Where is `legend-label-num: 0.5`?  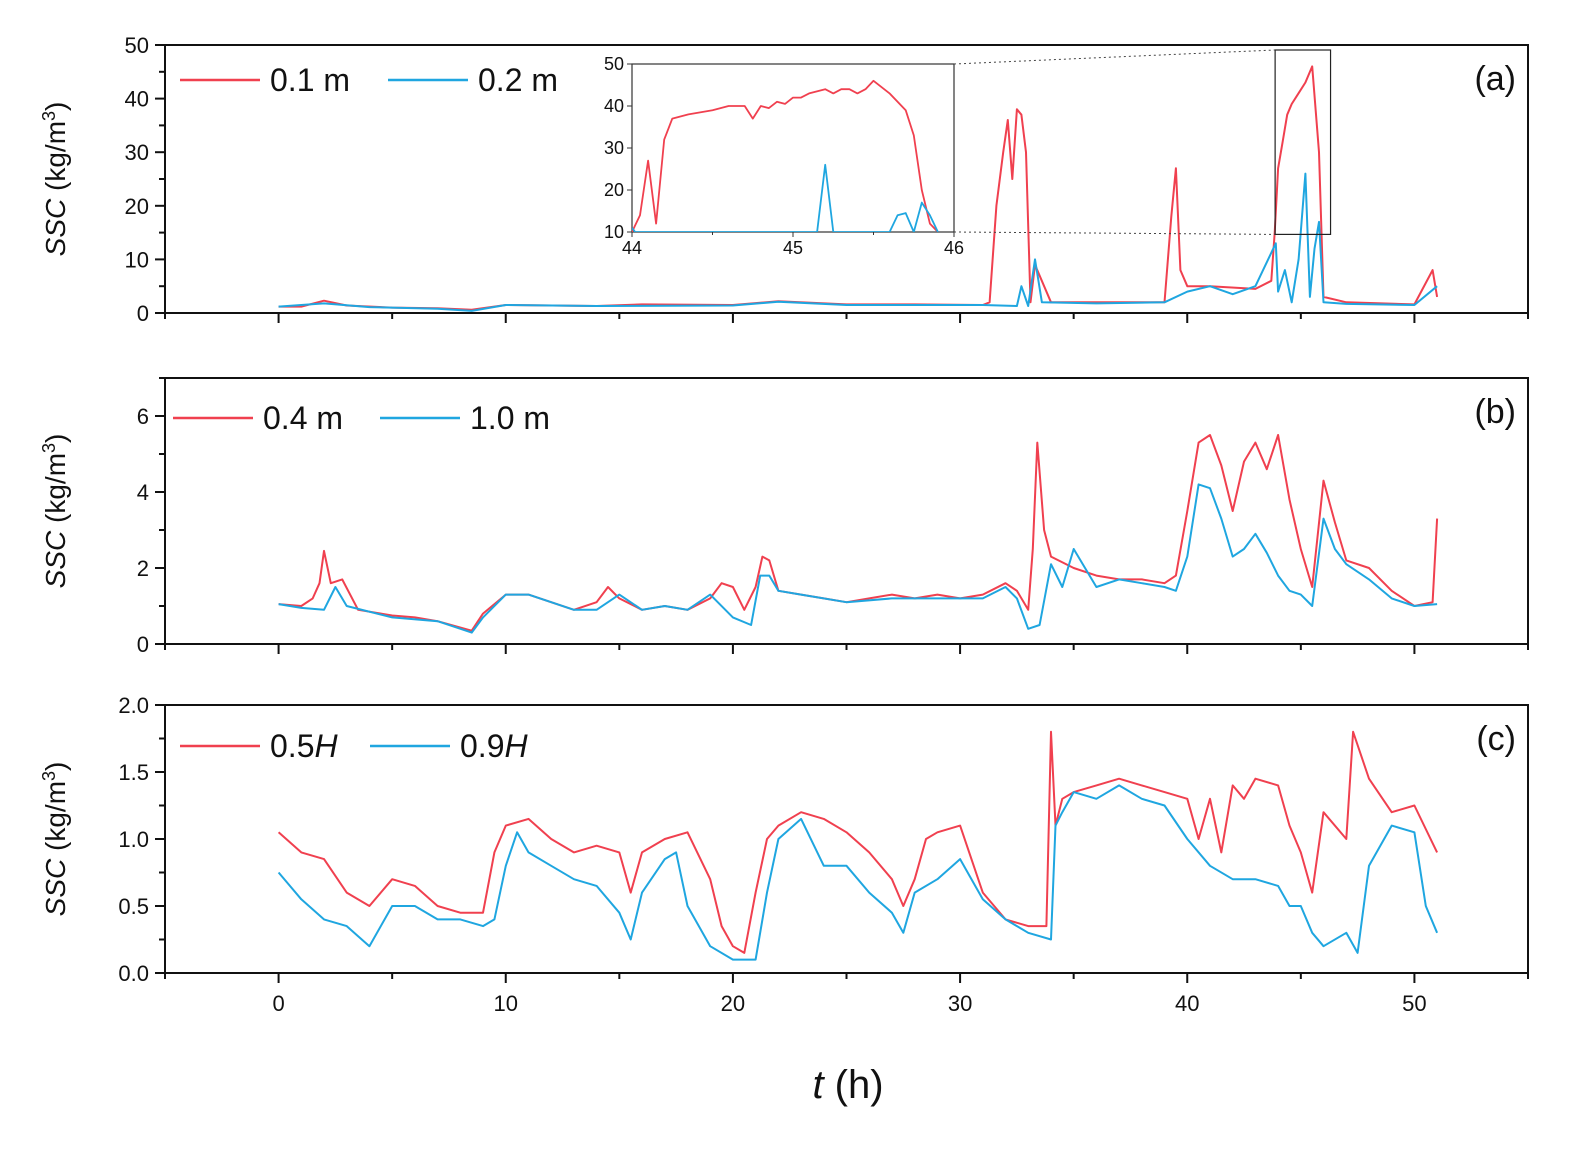 legend-label-num: 0.5 is located at coordinates (292, 746).